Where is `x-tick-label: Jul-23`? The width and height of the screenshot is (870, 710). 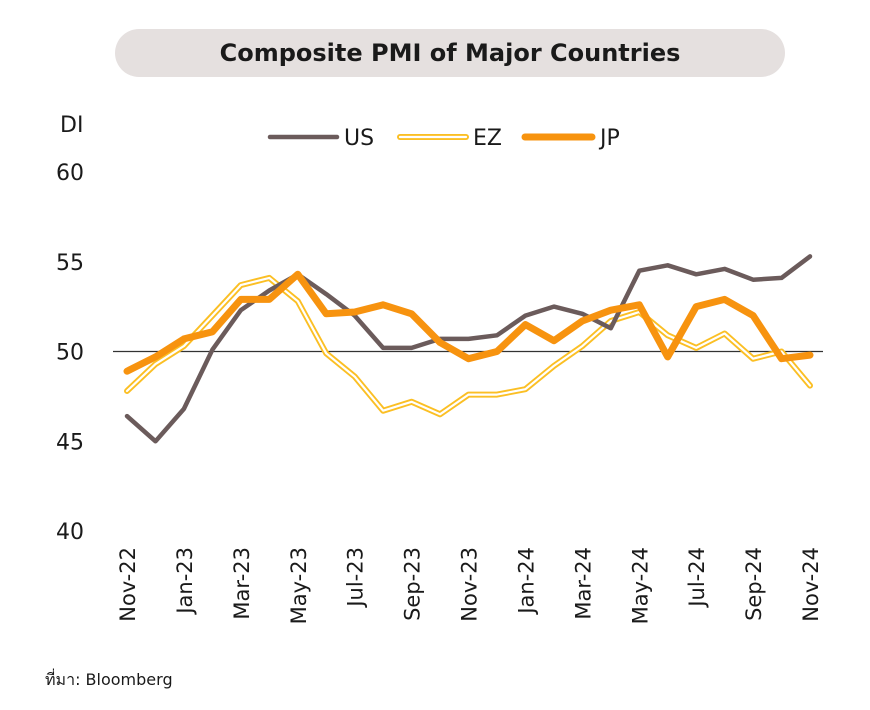 x-tick-label: Jul-23 is located at coordinates (356, 578).